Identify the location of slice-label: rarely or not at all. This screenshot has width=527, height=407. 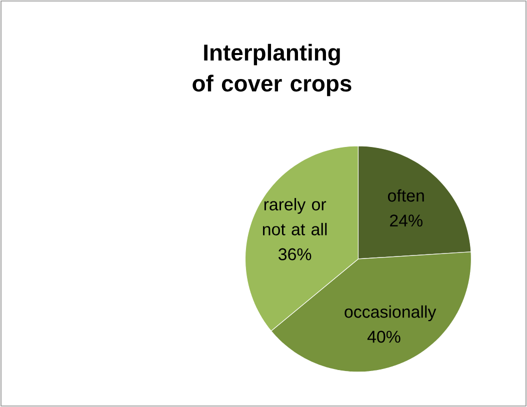
(294, 217).